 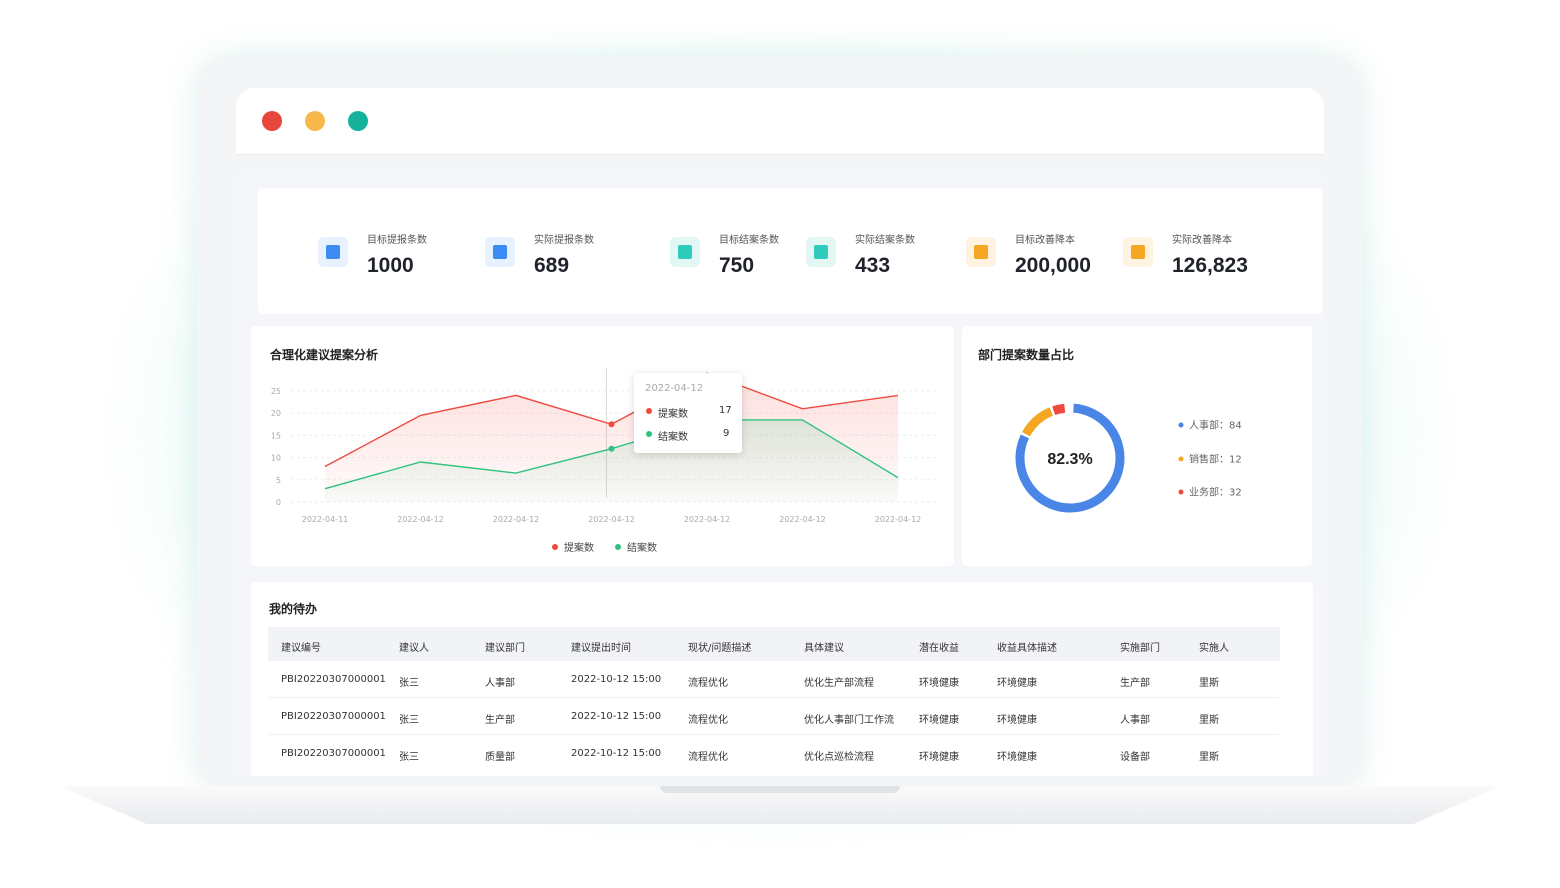 What do you see at coordinates (1053, 265) in the screenshot?
I see `stat-value: 200,000` at bounding box center [1053, 265].